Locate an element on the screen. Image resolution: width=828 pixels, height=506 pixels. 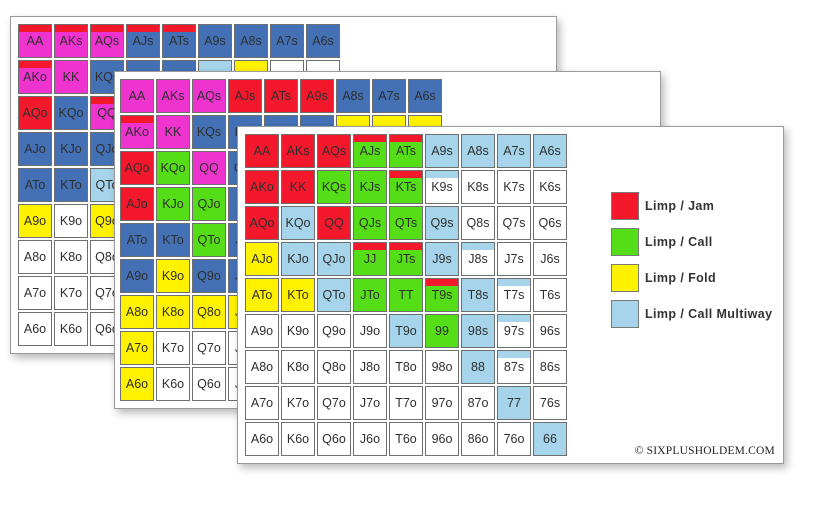
hand-cell: 66 is located at coordinates (550, 439).